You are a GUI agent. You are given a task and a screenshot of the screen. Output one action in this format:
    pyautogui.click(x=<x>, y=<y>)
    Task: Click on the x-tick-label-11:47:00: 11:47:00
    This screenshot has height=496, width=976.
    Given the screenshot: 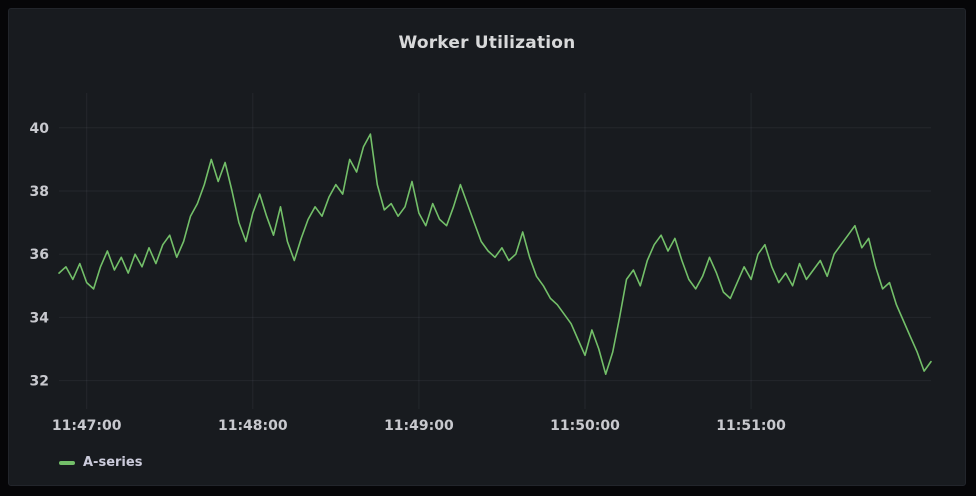 What is the action you would take?
    pyautogui.click(x=87, y=426)
    